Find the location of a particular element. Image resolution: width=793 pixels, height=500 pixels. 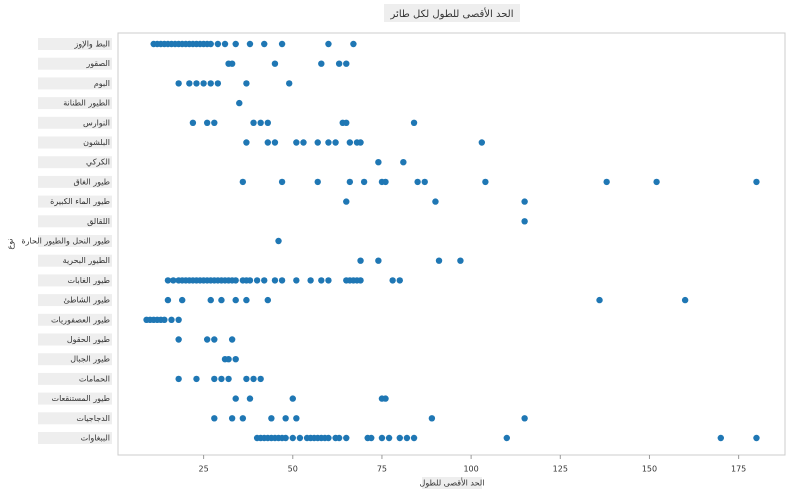

x-tick-label: 25 is located at coordinates (204, 469).